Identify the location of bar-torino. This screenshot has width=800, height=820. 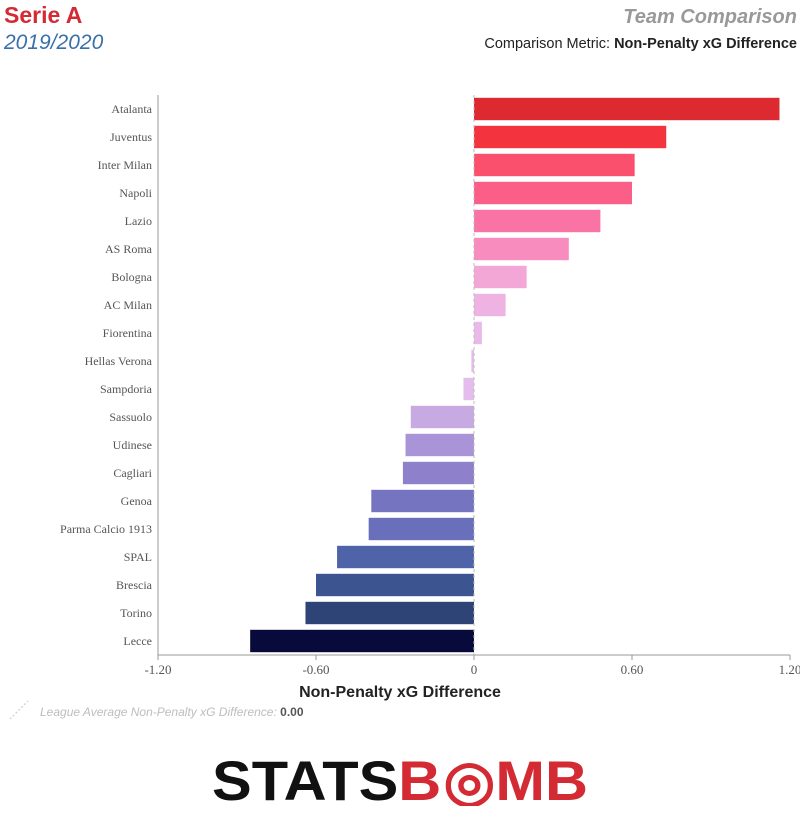
(389, 613).